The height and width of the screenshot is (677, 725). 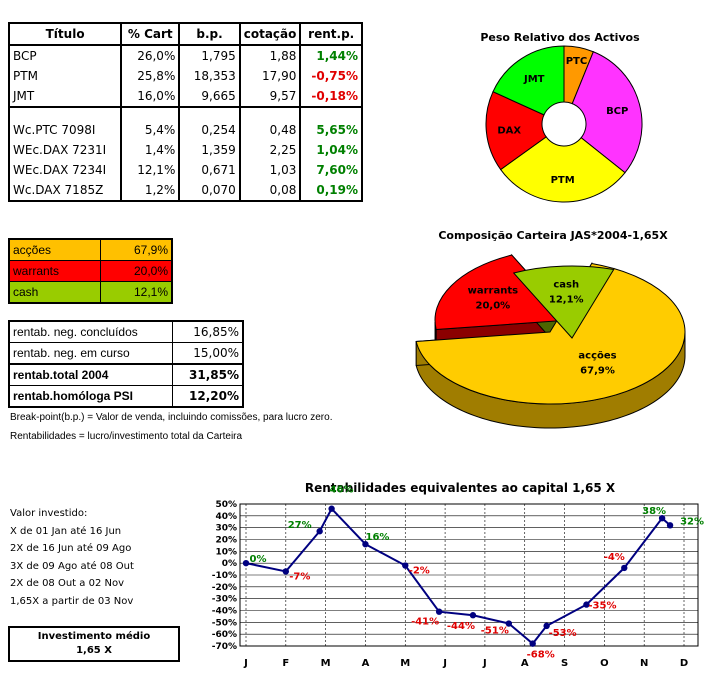 What do you see at coordinates (562, 169) in the screenshot?
I see `donut-slice-ptm` at bounding box center [562, 169].